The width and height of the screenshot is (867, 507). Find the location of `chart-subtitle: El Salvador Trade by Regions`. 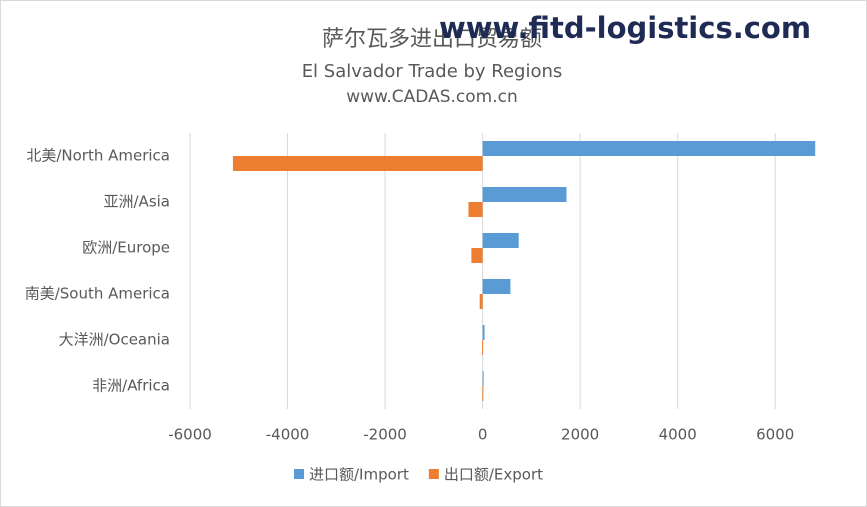

chart-subtitle: El Salvador Trade by Regions is located at coordinates (432, 71).